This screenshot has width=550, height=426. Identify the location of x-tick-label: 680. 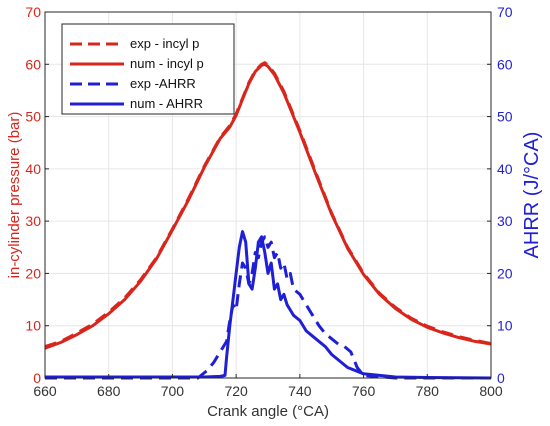
(109, 391).